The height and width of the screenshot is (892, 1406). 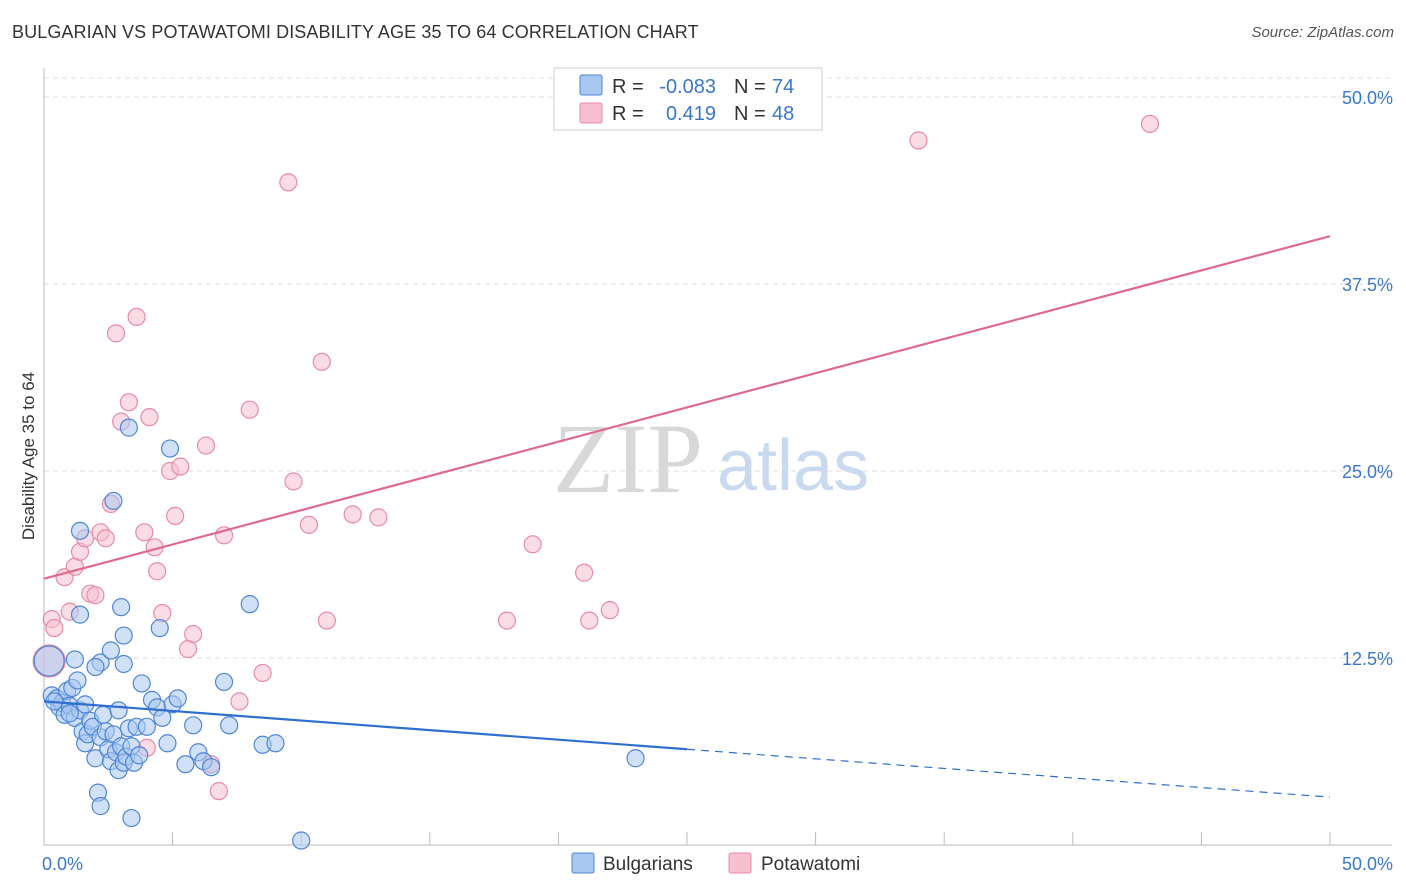 What do you see at coordinates (1367, 472) in the screenshot?
I see `y-tick-label: 25.0%` at bounding box center [1367, 472].